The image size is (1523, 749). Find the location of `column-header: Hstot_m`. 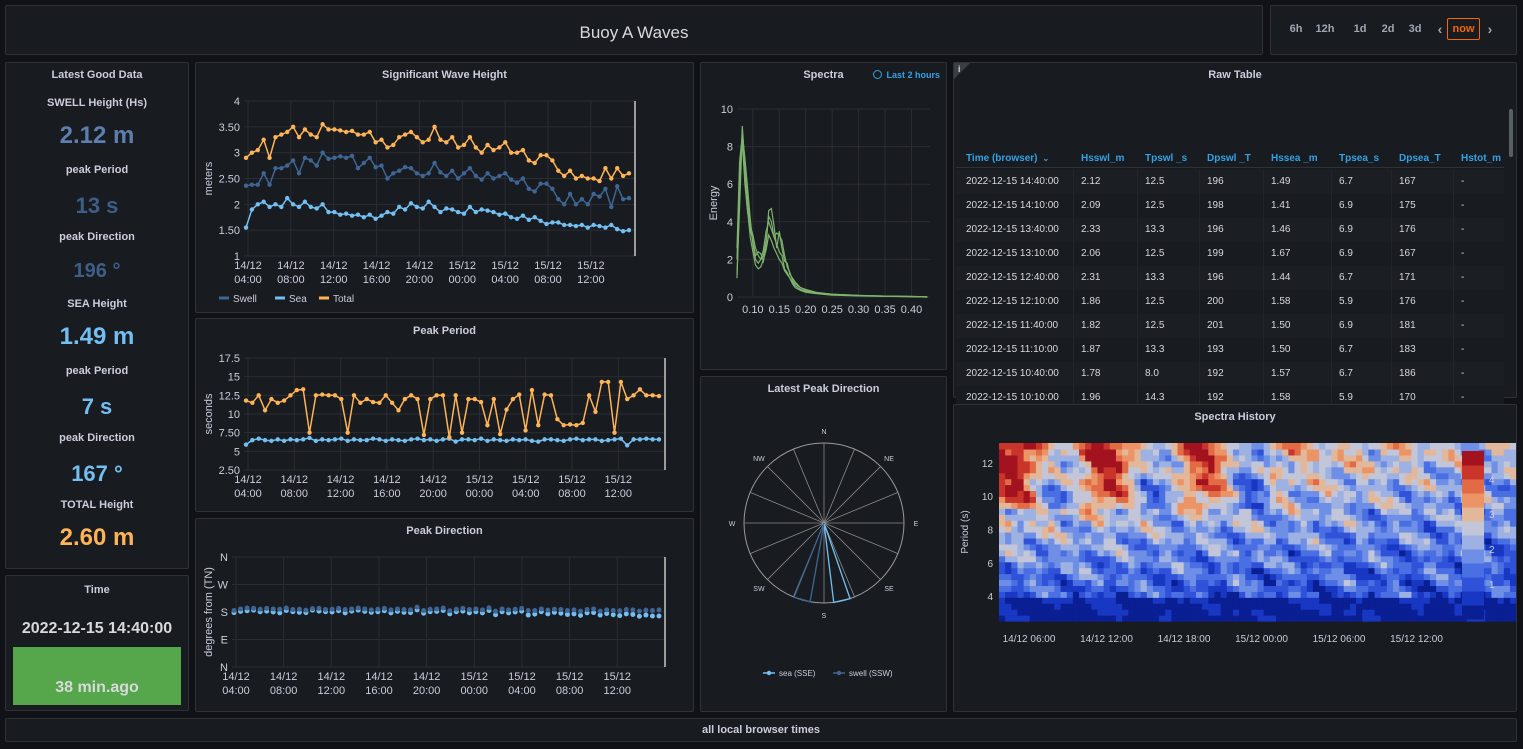

column-header: Hstot_m is located at coordinates (1481, 158).